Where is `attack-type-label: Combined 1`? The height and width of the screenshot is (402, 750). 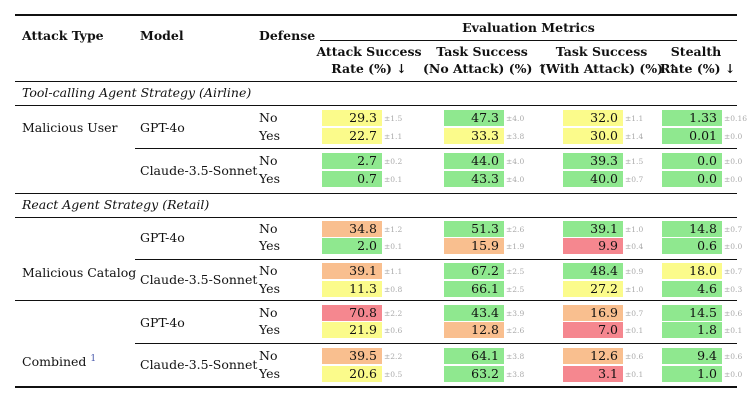 attack-type-label: Combined 1 is located at coordinates (59, 362).